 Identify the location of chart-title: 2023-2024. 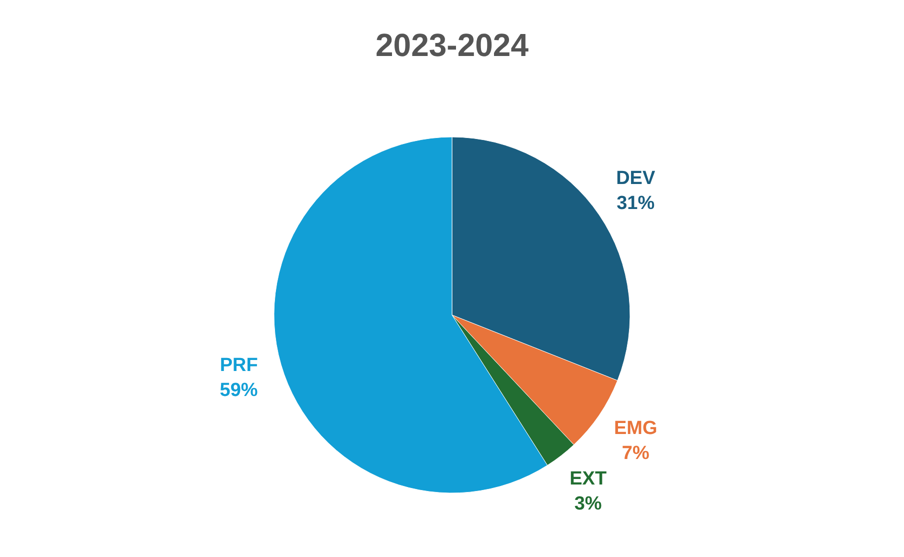
(452, 45).